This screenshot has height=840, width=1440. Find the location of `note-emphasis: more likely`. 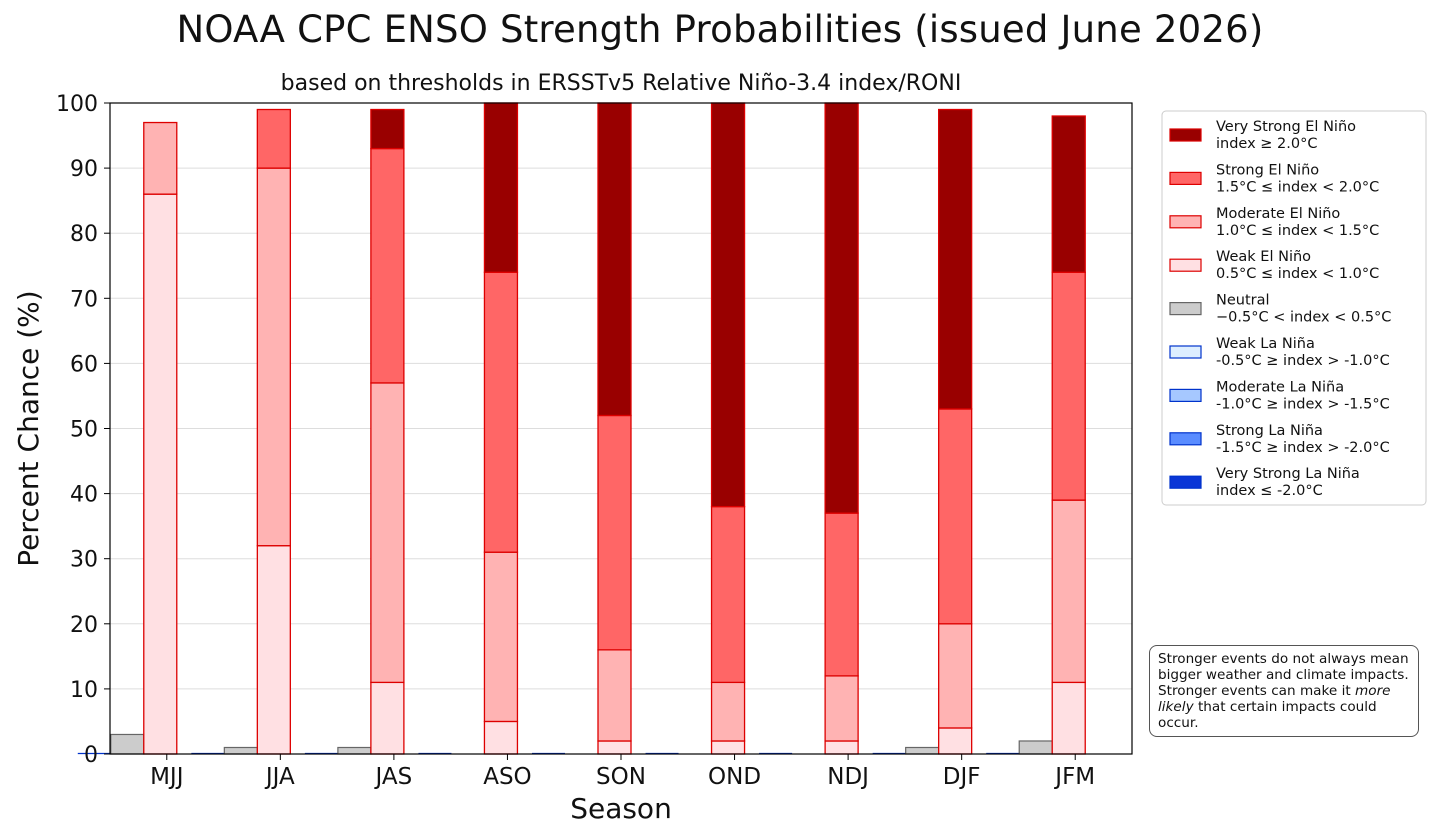

note-emphasis: more likely is located at coordinates (1274, 699).